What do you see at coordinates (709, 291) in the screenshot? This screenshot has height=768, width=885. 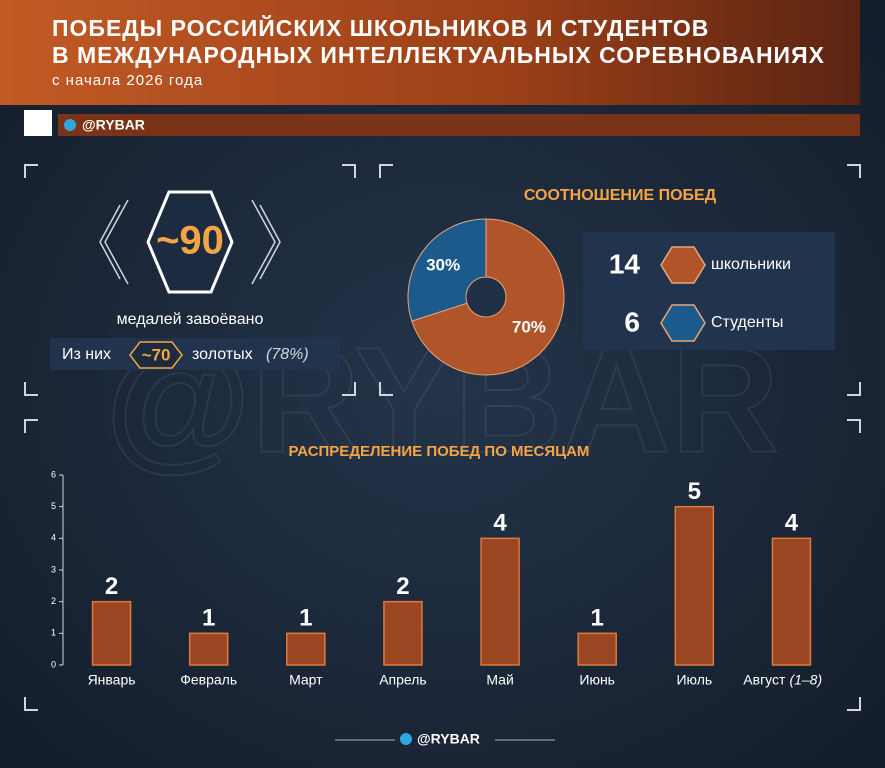 I see `legend-box` at bounding box center [709, 291].